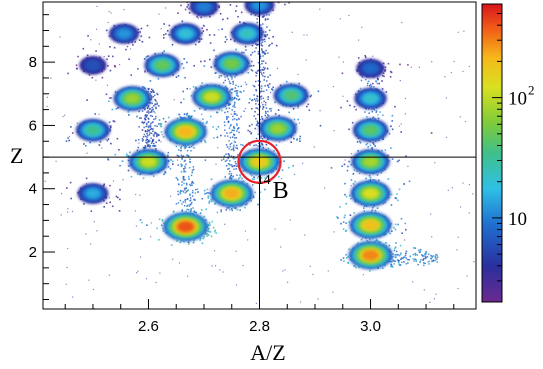  Describe the element at coordinates (267, 352) in the screenshot. I see `x-axis-title: A/Z` at that location.